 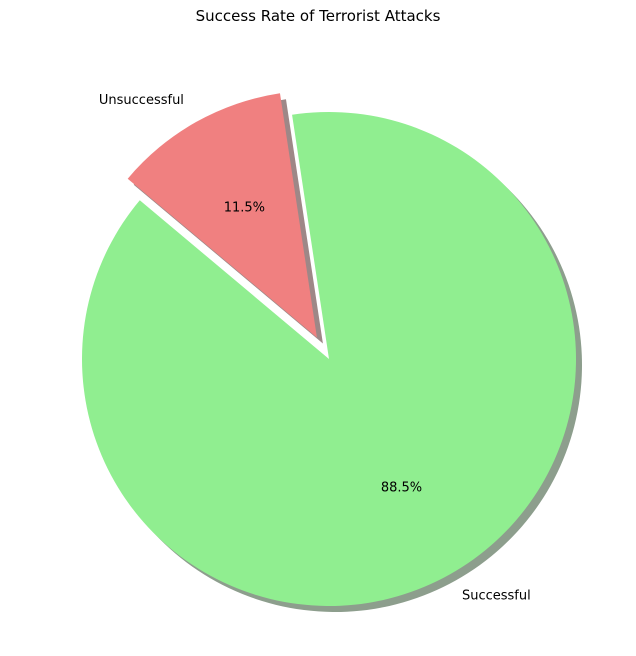 What do you see at coordinates (496, 595) in the screenshot?
I see `slice-label-successful: Successful` at bounding box center [496, 595].